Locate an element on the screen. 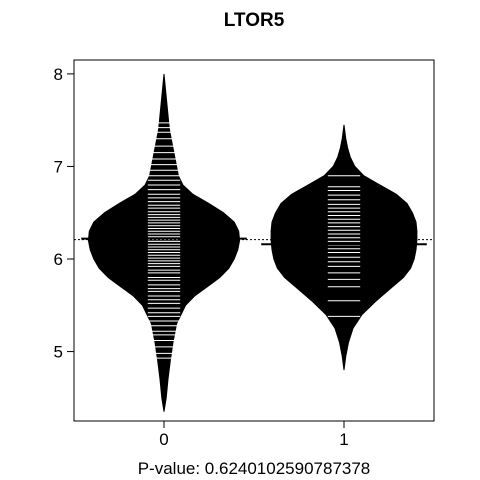 The height and width of the screenshot is (480, 480). x-tick-label: 0 is located at coordinates (163, 439).